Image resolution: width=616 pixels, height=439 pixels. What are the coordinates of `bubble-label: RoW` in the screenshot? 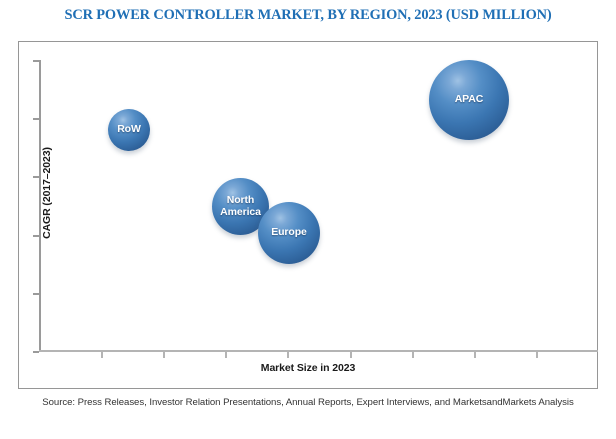 It's located at (129, 129).